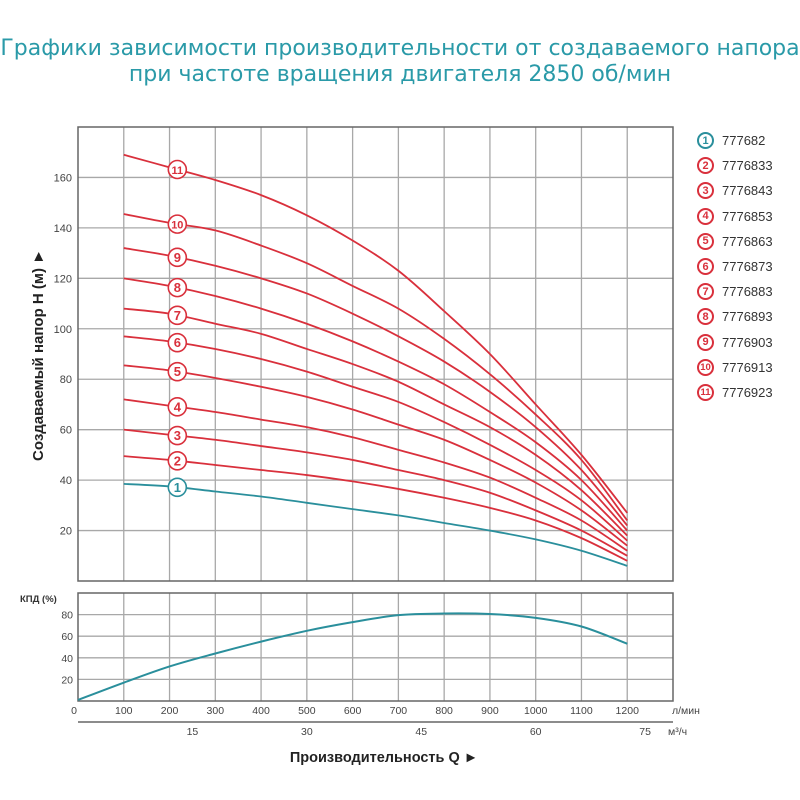 The width and height of the screenshot is (800, 800). What do you see at coordinates (747, 342) in the screenshot?
I see `legend-code: 7776903` at bounding box center [747, 342].